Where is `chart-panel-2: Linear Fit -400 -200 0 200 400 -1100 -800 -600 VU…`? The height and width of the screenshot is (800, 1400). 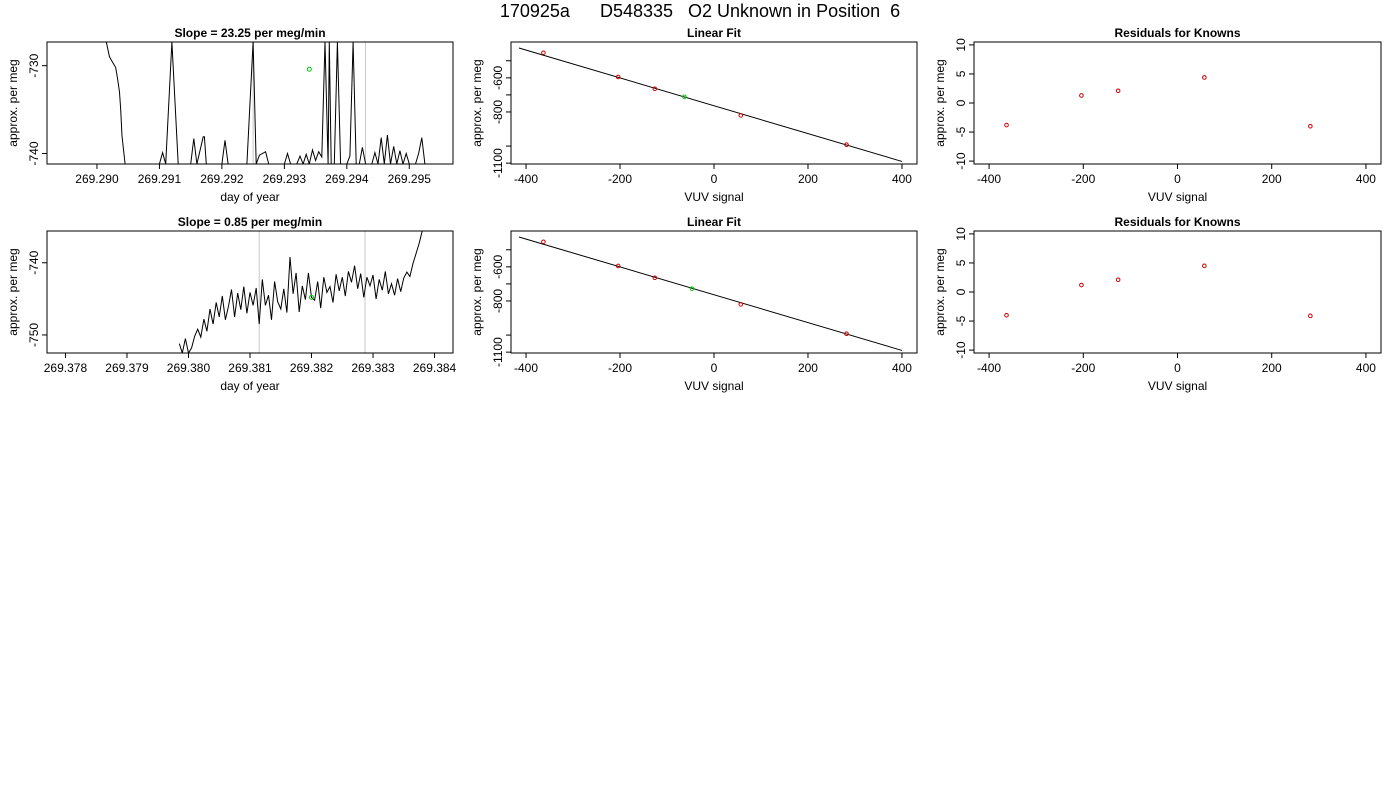
chart-panel-2: Linear Fit -400 -200 0 200 400 -1100 -800 -600 VU… is located at coordinates (694, 115).